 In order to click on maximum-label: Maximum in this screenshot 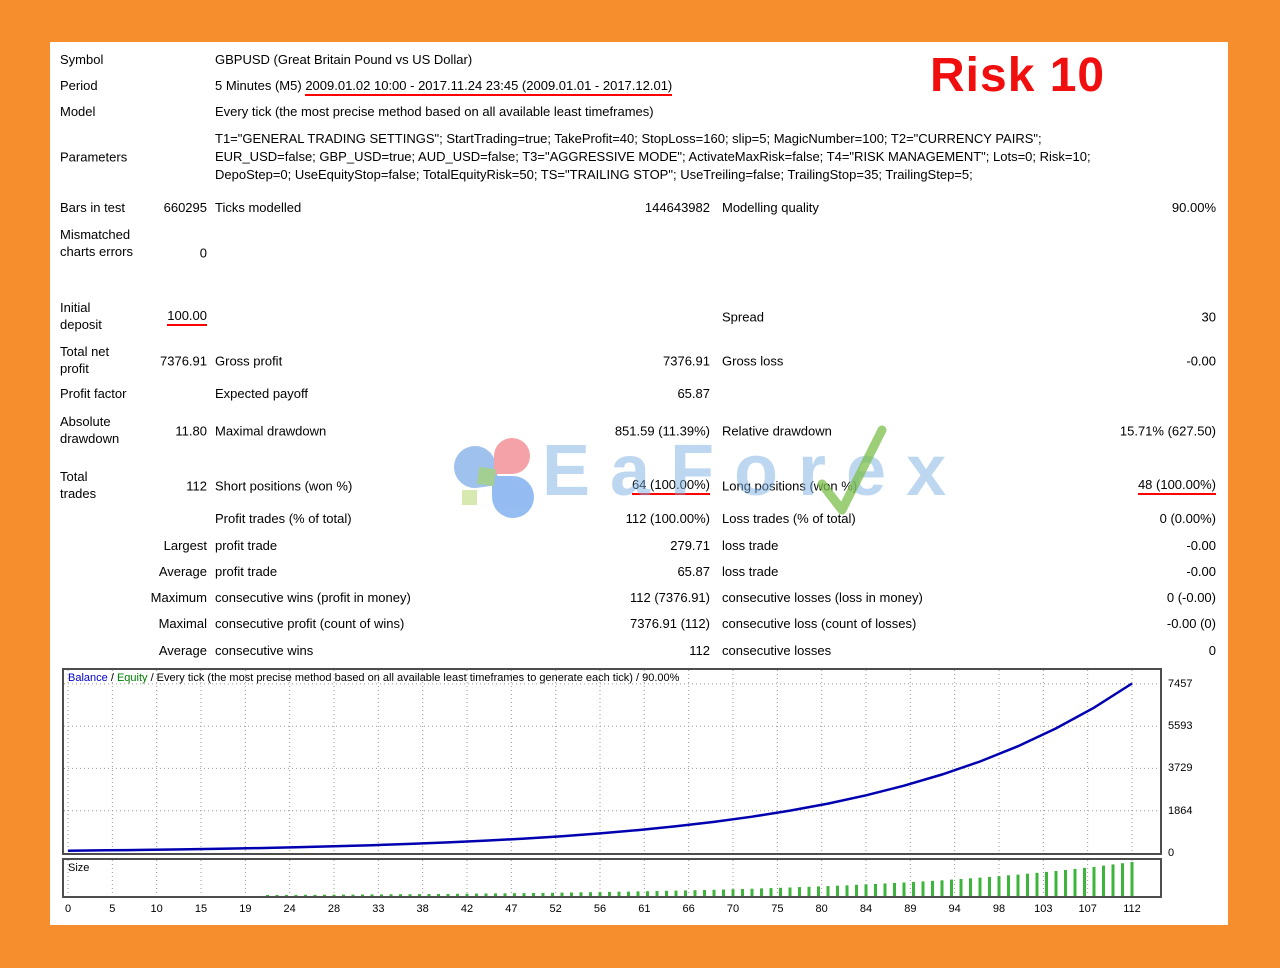, I will do `click(178, 597)`.